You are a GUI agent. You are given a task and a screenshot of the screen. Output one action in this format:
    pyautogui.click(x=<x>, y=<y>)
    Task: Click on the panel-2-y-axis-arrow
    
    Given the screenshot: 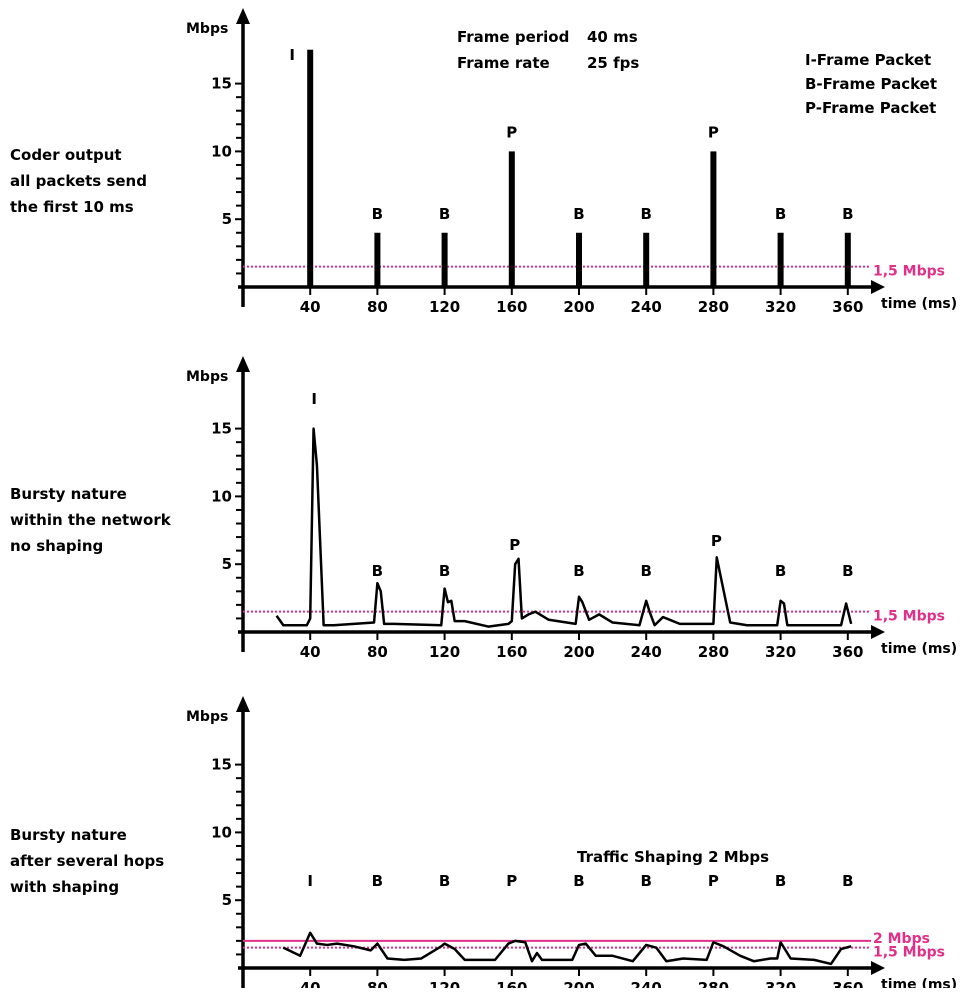 What is the action you would take?
    pyautogui.click(x=243, y=364)
    